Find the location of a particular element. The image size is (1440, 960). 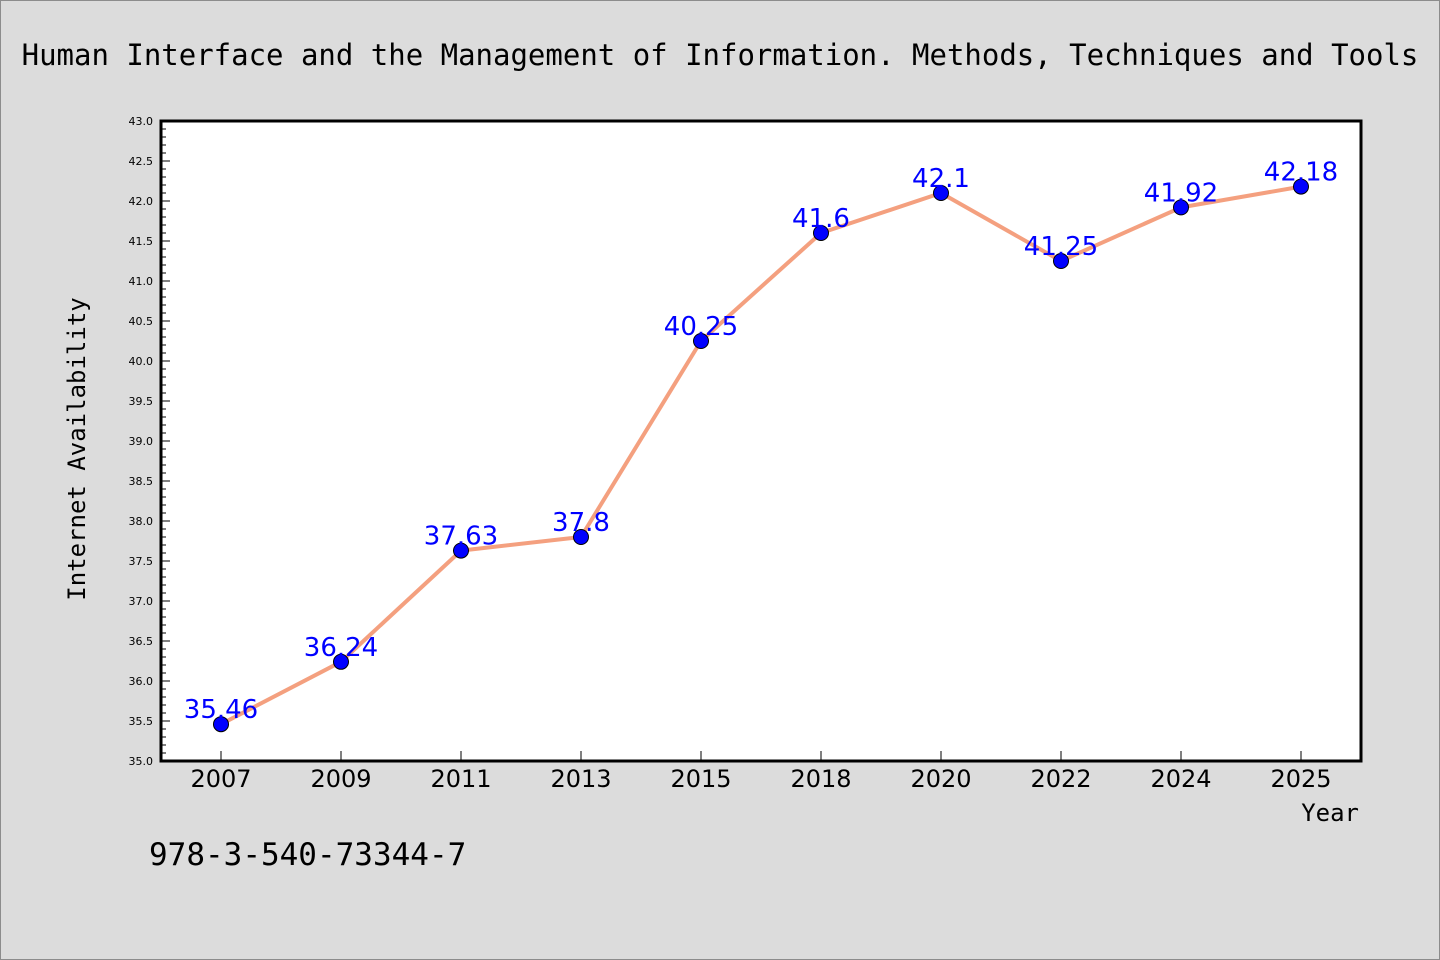

x-axis: 2007 2009 2011 2013 2015 2018 2020 2022 2024 2025 is located at coordinates (761, 772).